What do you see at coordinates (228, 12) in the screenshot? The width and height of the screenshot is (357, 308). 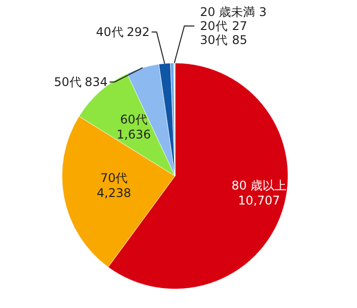 I see `slice-label: 20 歳未満` at bounding box center [228, 12].